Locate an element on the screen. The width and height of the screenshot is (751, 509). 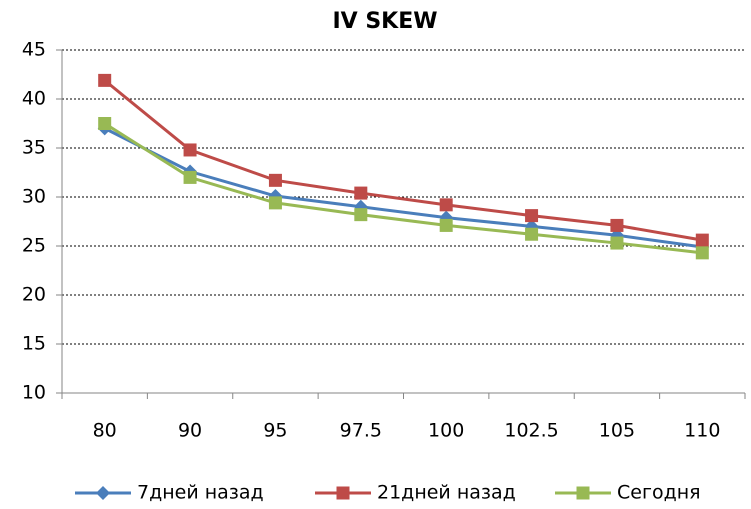
legend-label: Сегодня is located at coordinates (659, 493).